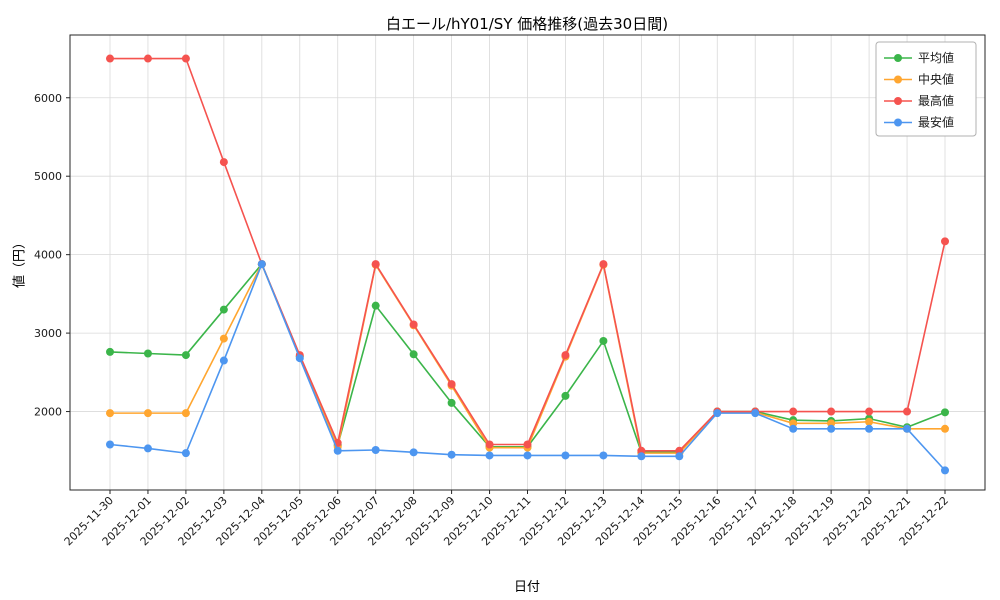  What do you see at coordinates (936, 57) in the screenshot?
I see `legend-label: 平均値` at bounding box center [936, 57].